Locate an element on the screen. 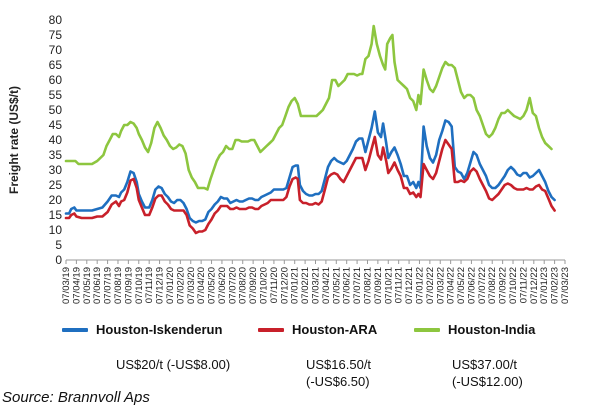  x-tick-label: 07/06/20 is located at coordinates (222, 285).